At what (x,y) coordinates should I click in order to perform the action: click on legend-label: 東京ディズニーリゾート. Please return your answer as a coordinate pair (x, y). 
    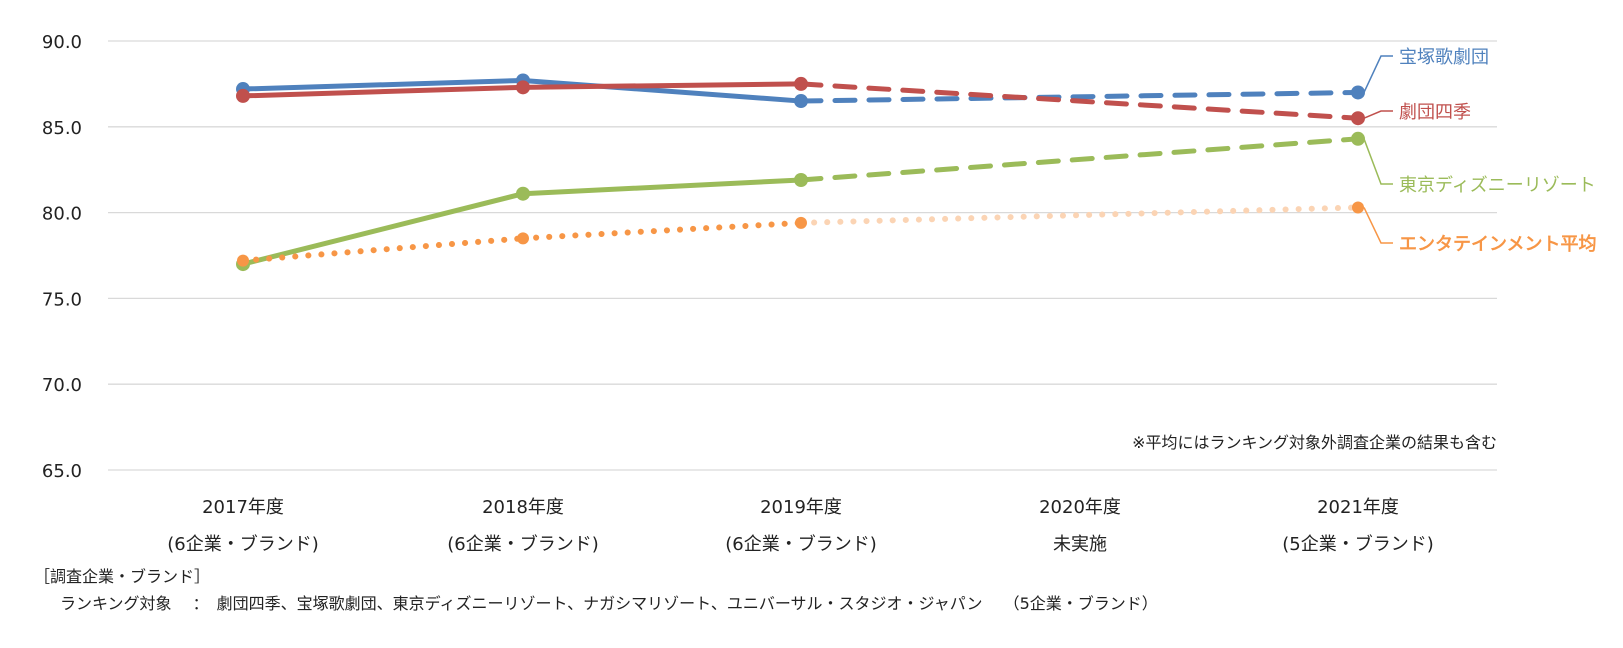
    Looking at the image, I should click on (1497, 185).